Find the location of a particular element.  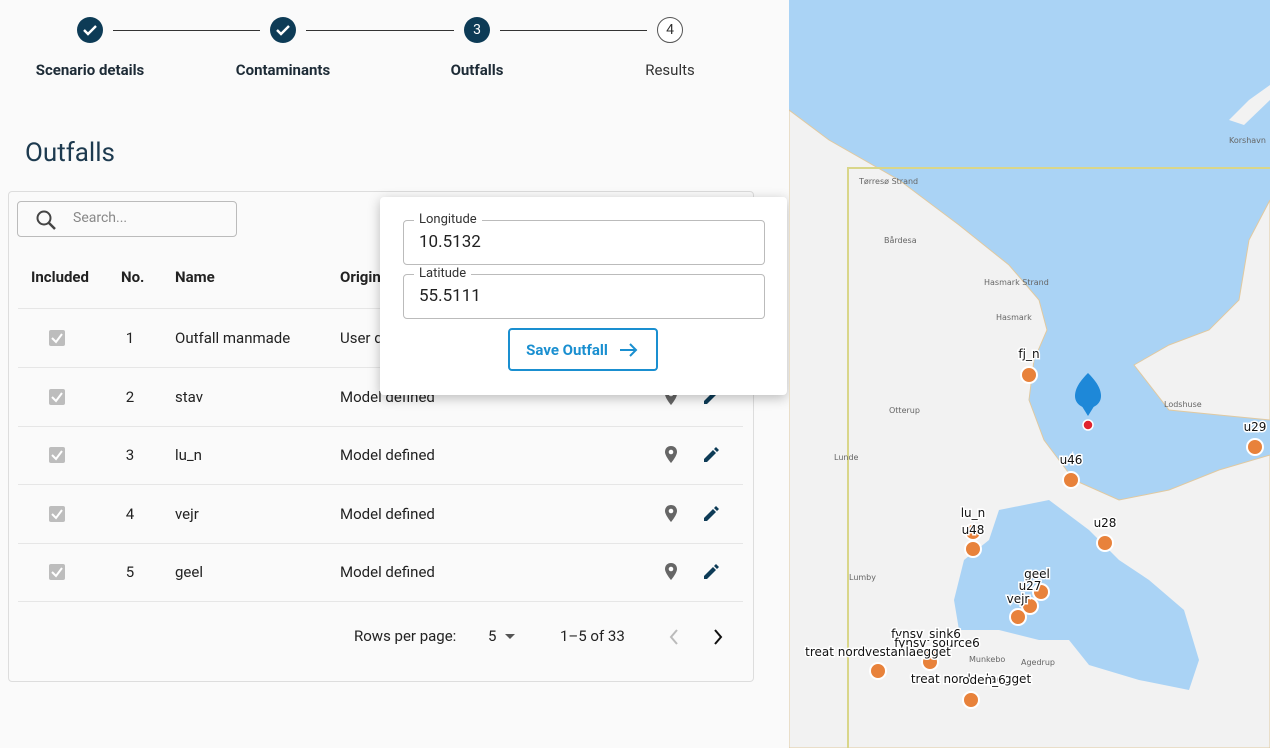

place-label: Bårdesa is located at coordinates (900, 240).